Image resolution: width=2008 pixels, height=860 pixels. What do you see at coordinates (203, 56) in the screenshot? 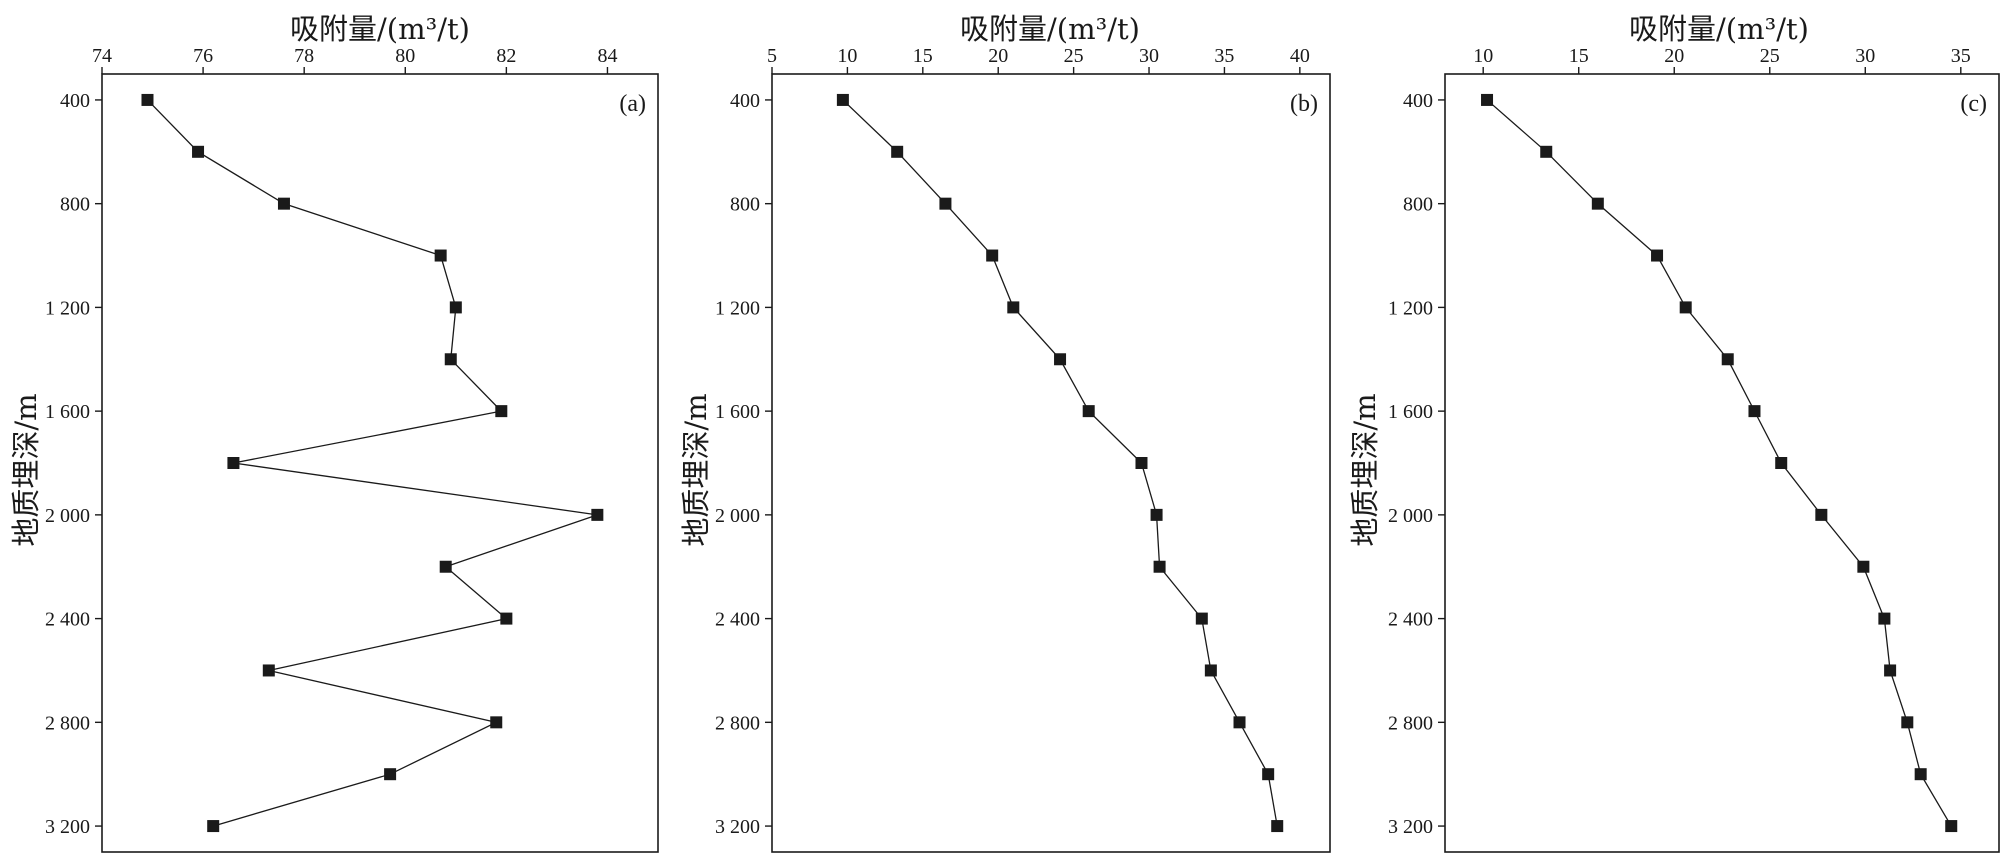
I see `x-tick-label: 76` at bounding box center [203, 56].